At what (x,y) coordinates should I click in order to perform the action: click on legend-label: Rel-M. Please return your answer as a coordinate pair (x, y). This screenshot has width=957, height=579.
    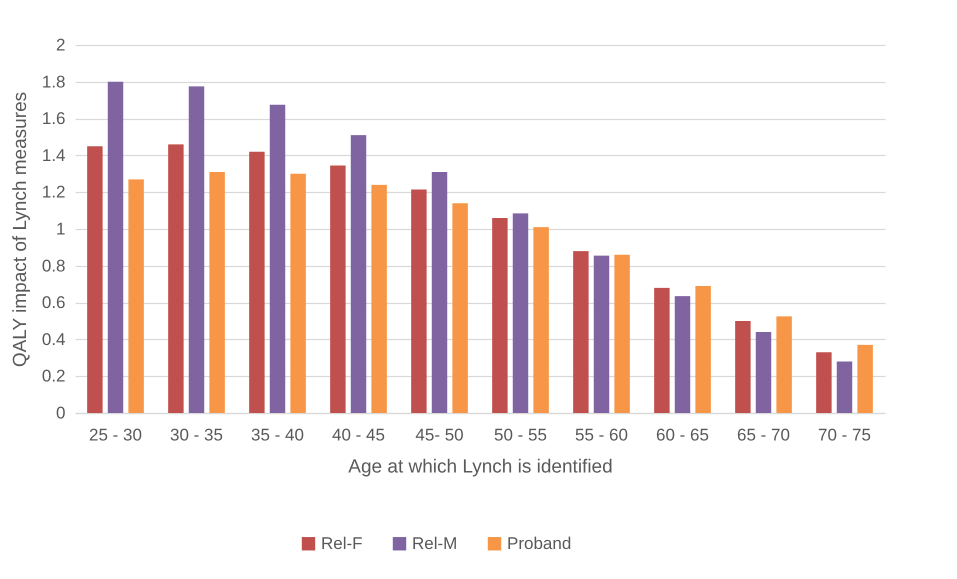
    Looking at the image, I should click on (435, 543).